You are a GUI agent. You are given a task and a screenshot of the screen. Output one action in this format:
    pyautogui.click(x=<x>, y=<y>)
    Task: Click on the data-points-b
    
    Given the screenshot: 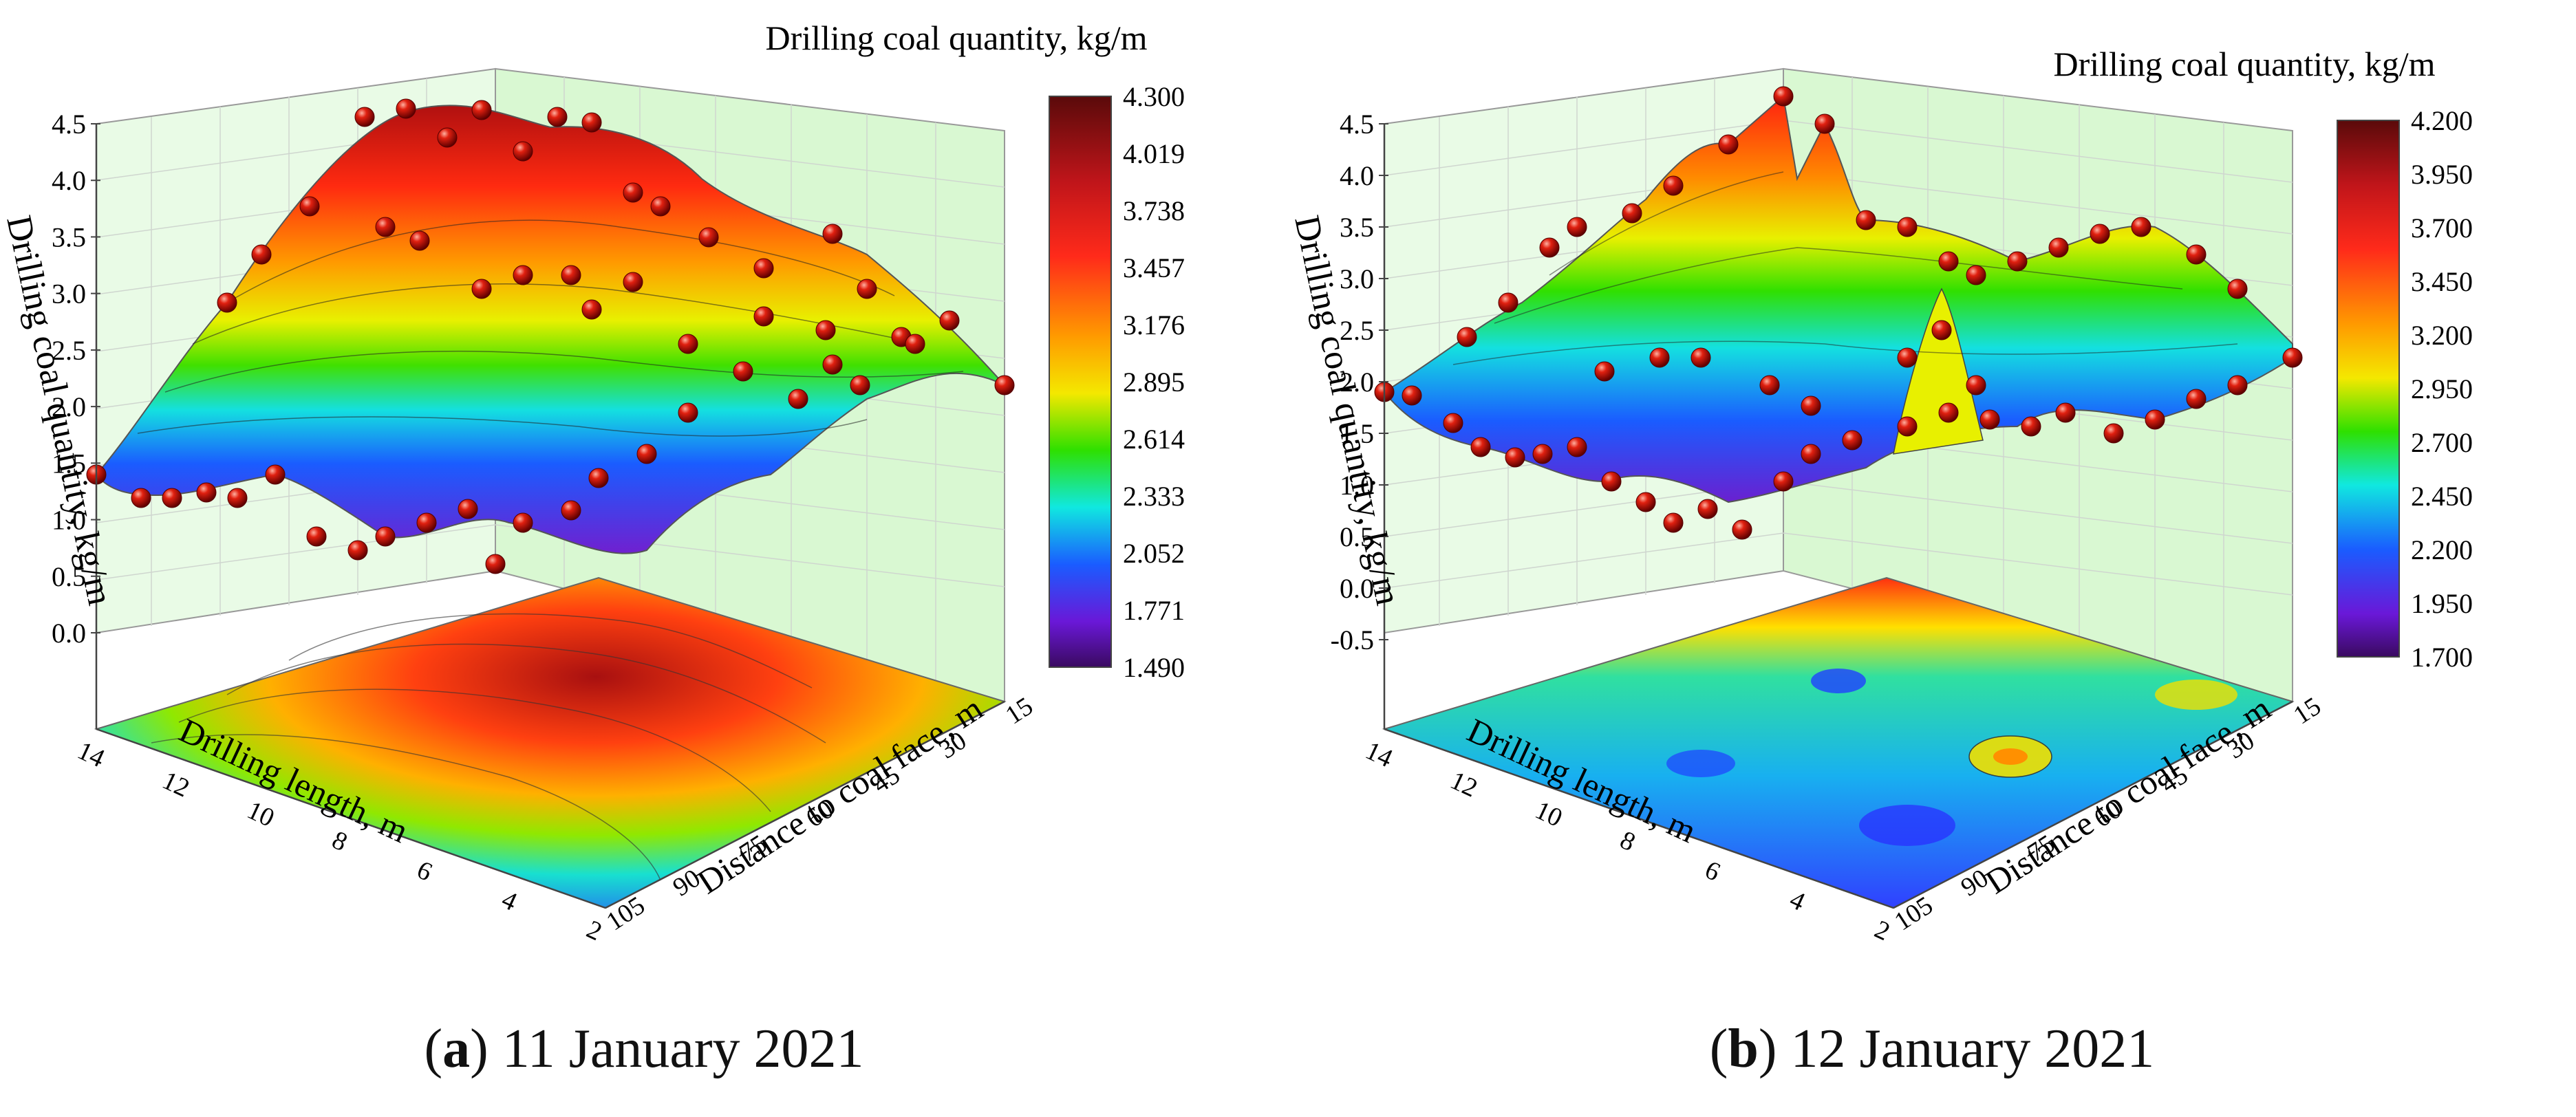 What is the action you would take?
    pyautogui.click(x=1838, y=313)
    